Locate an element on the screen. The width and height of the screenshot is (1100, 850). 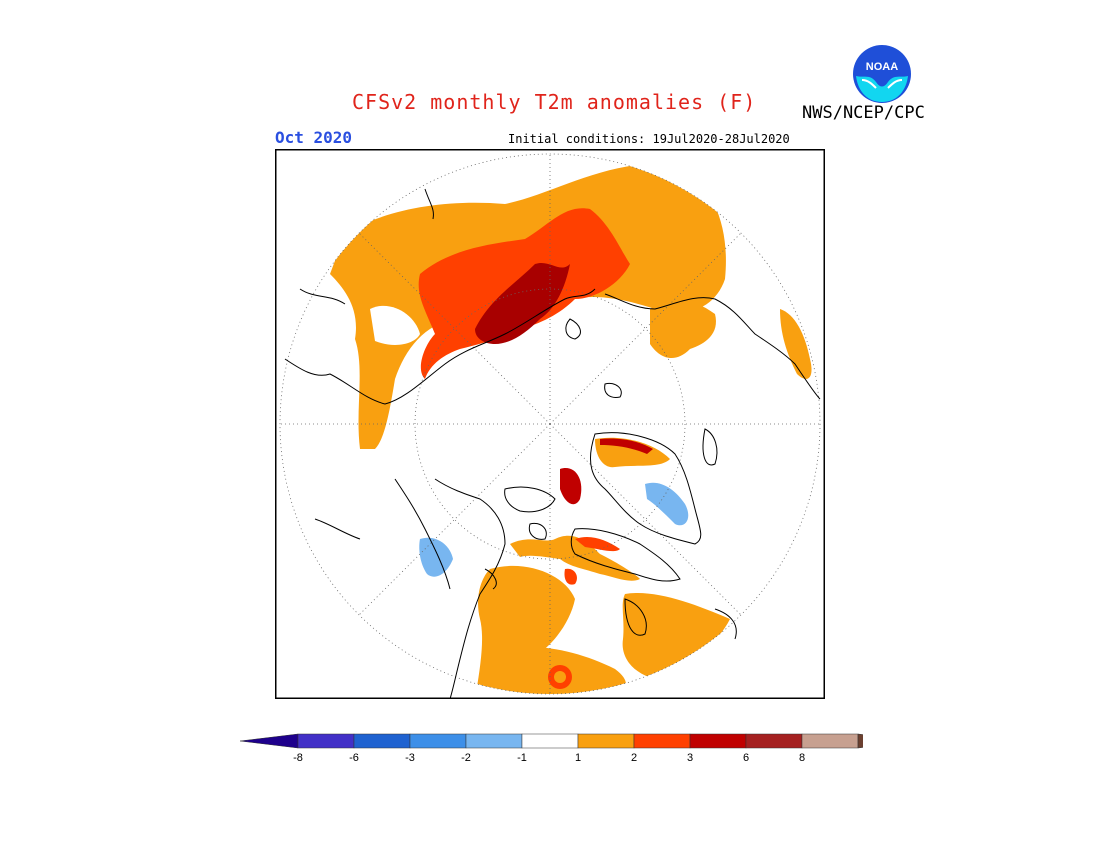
legend-ticks: -8 -6 -3 -2 -1 1 2 3 6 8 is located at coordinates (549, 758).